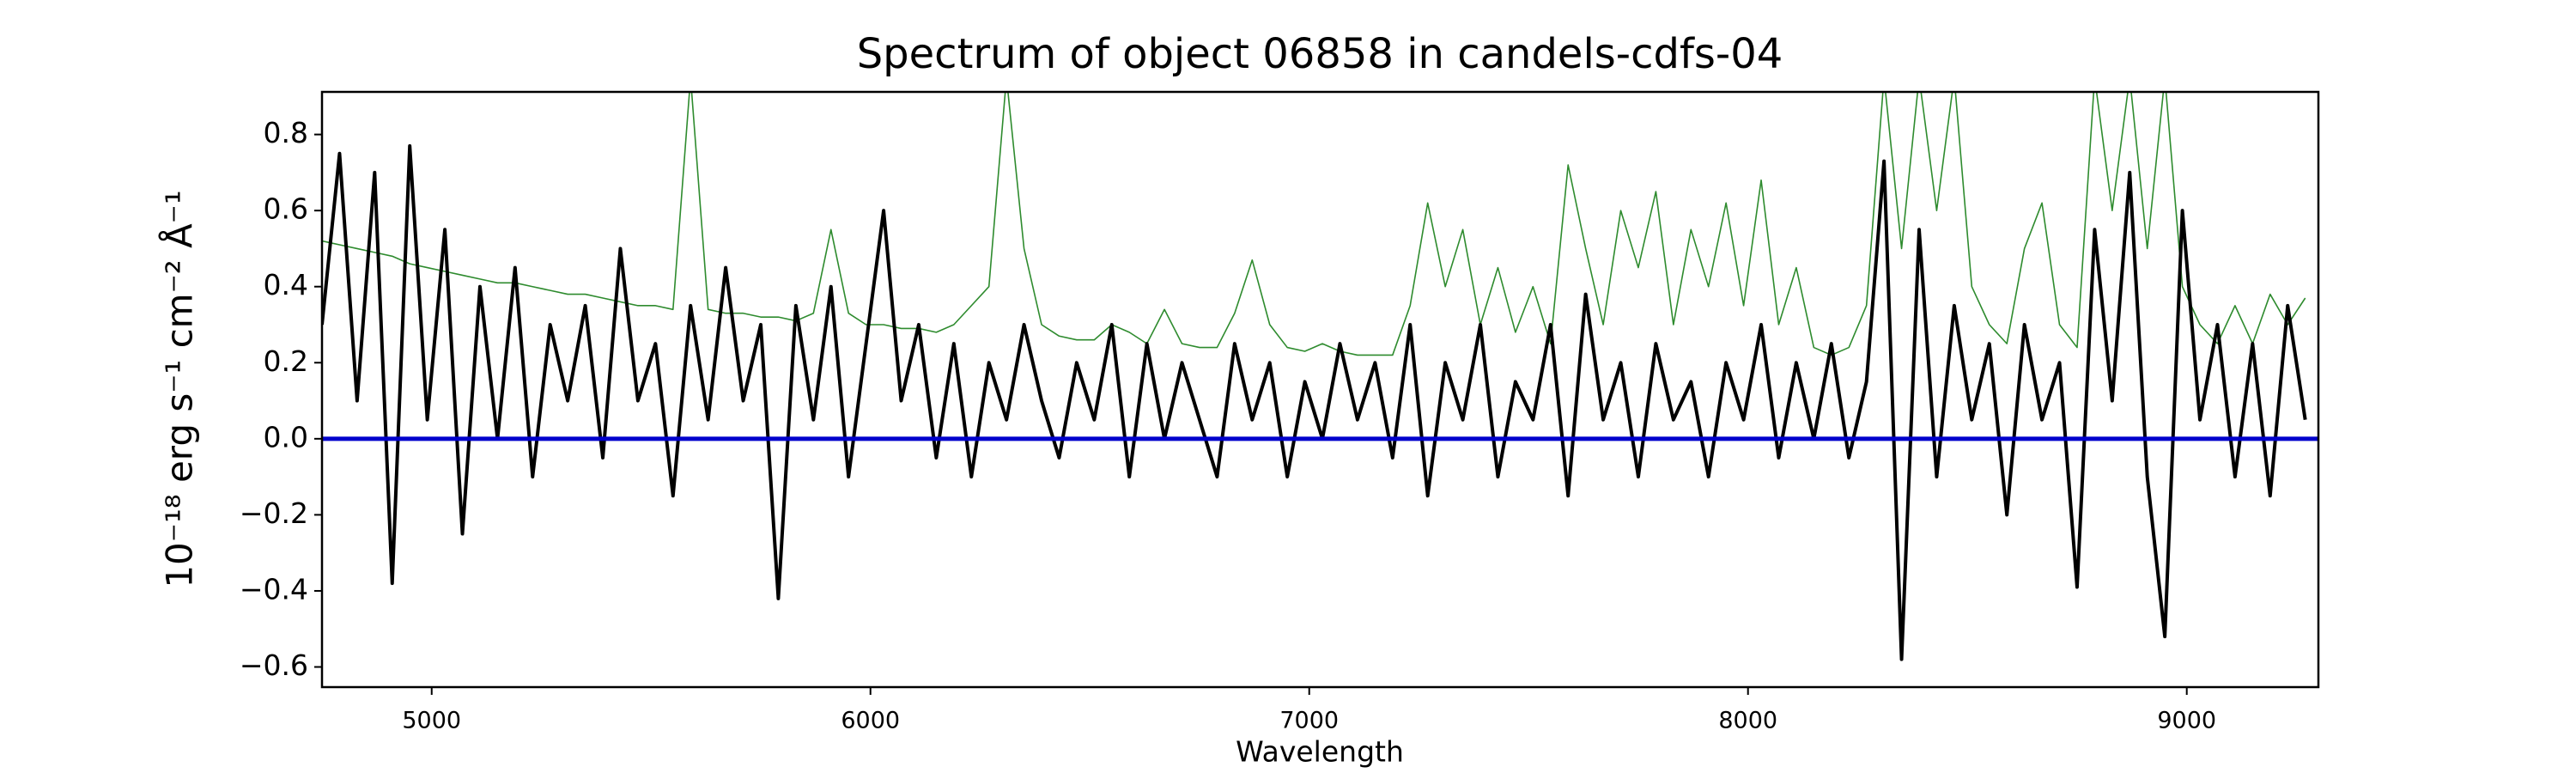  What do you see at coordinates (274, 513) in the screenshot?
I see `y-tick-label: −0.2` at bounding box center [274, 513].